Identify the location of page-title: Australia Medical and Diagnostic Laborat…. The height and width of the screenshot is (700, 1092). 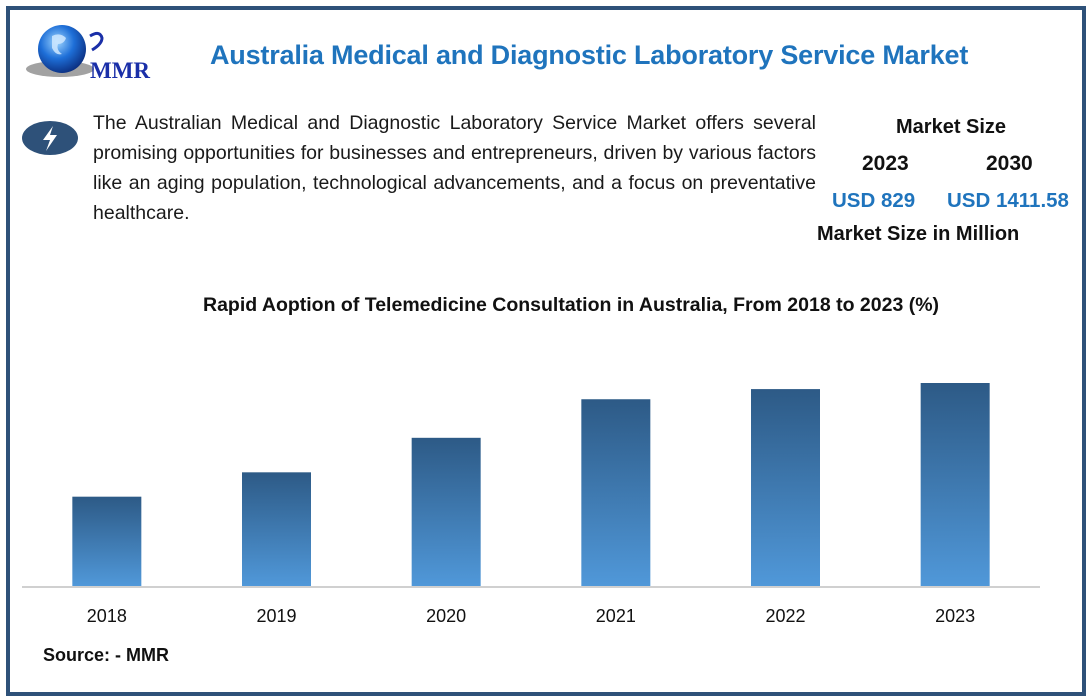
(589, 55).